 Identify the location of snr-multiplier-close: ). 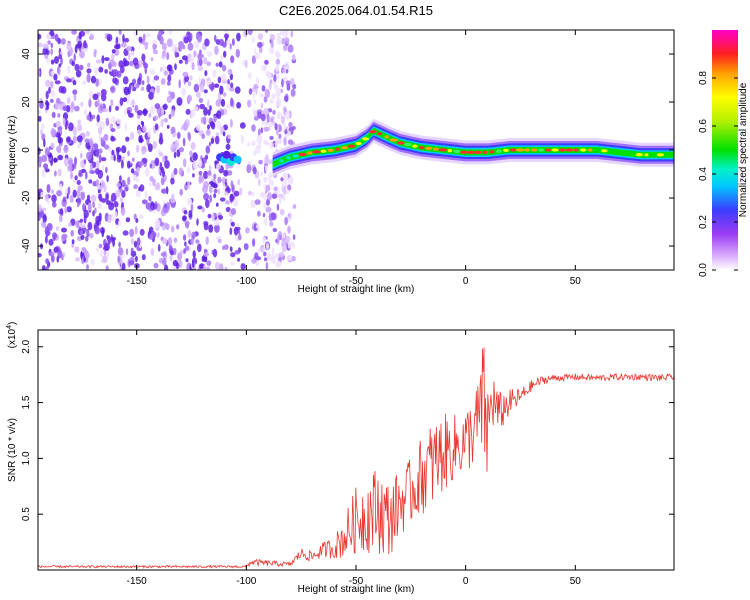
(12, 323).